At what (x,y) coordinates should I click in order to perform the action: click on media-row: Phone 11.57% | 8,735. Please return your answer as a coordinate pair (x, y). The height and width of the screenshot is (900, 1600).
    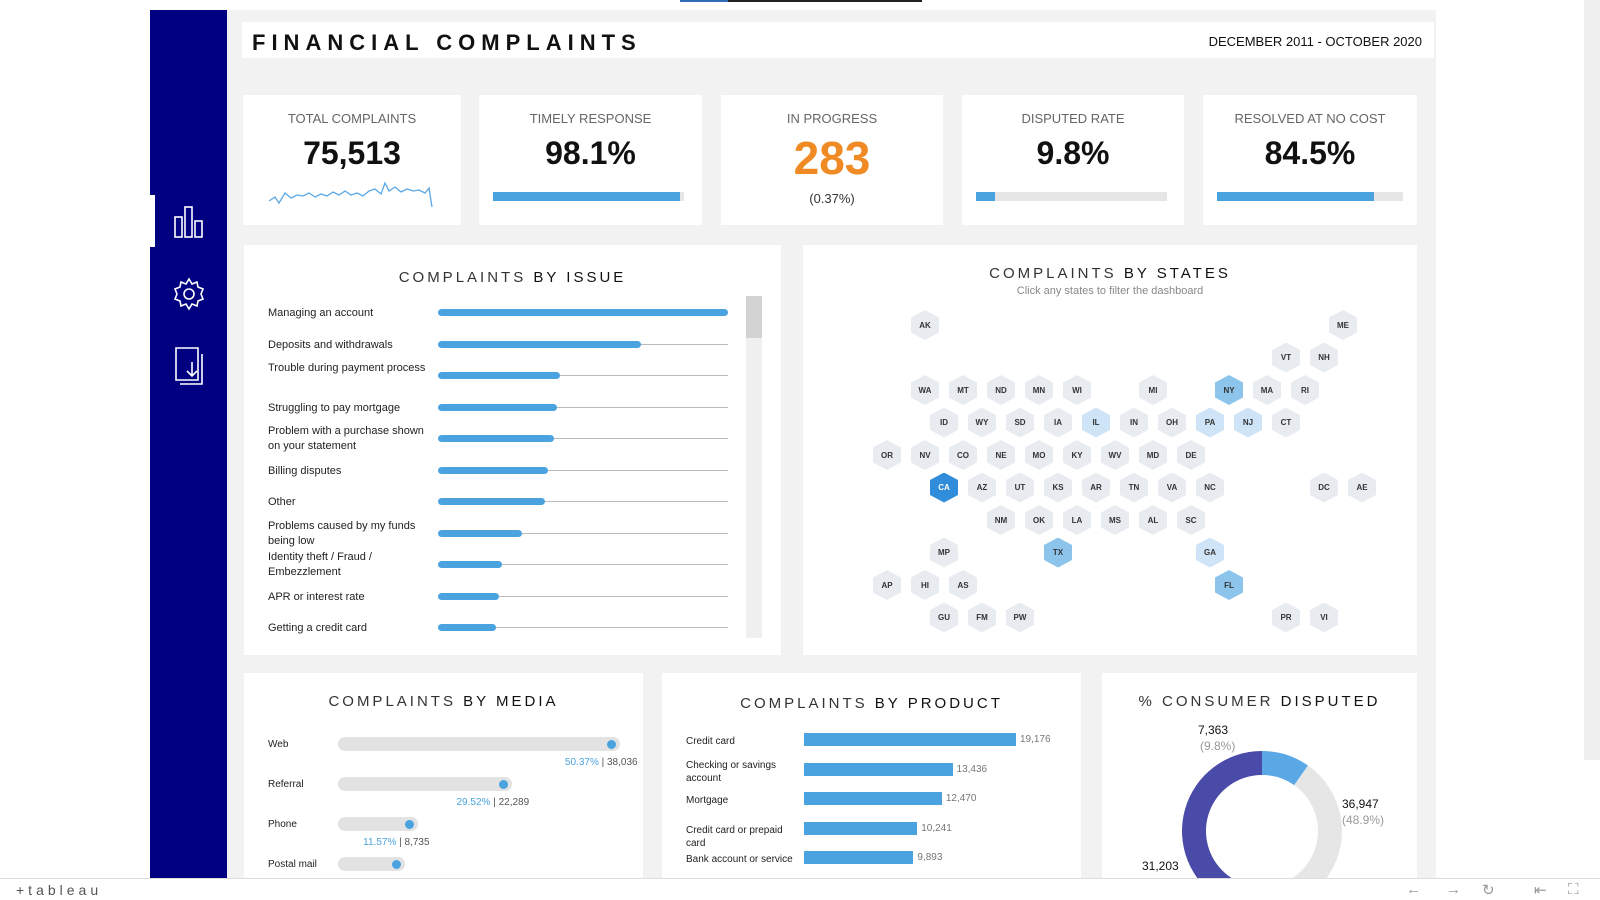
    Looking at the image, I should click on (448, 835).